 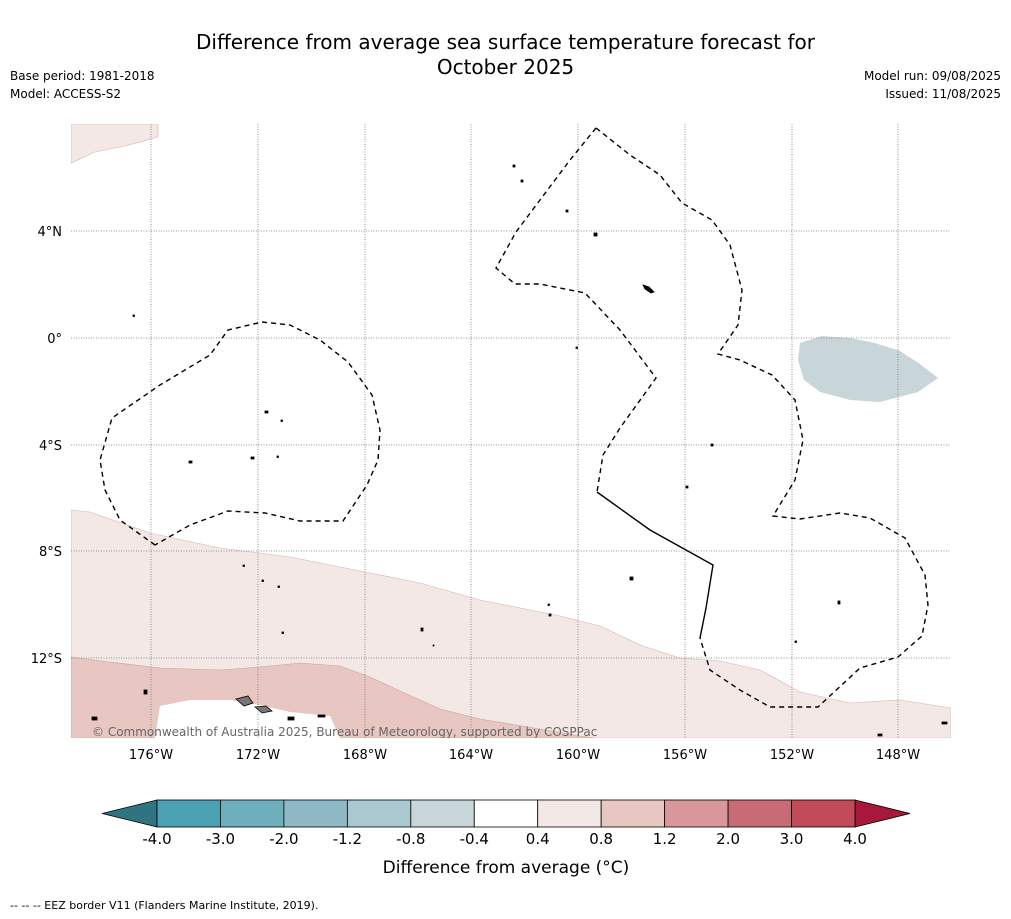 I want to click on colorbar-tick-label: 4.0, so click(x=855, y=839).